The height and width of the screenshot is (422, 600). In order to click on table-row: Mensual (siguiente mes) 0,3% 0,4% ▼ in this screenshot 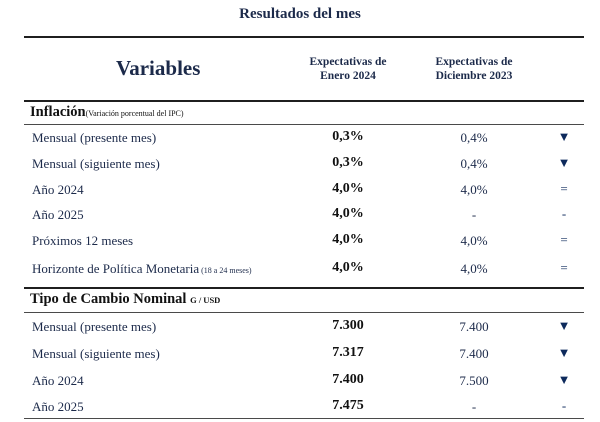, I will do `click(300, 164)`.